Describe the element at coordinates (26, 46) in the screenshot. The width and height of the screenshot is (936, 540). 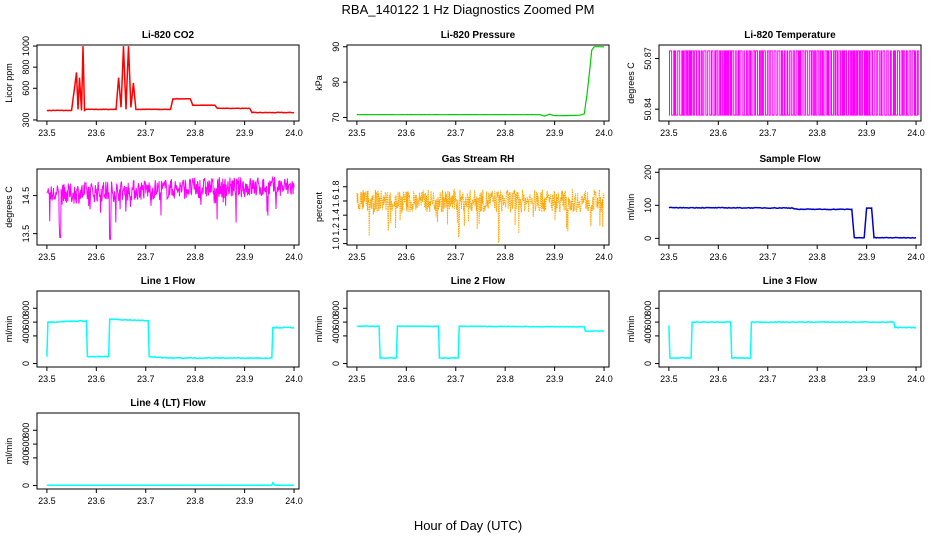
I see `y-tick-label: 1000` at that location.